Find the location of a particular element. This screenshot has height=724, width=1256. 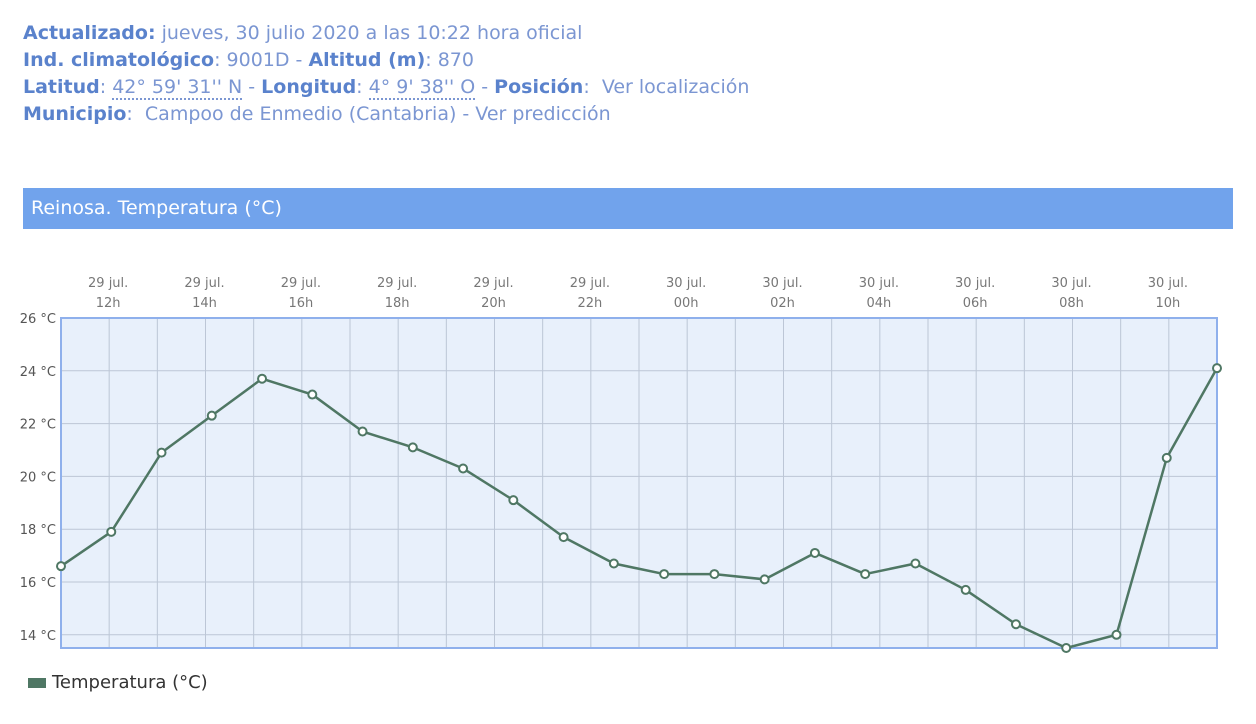

x-tick-label-hour: 16h is located at coordinates (300, 303).